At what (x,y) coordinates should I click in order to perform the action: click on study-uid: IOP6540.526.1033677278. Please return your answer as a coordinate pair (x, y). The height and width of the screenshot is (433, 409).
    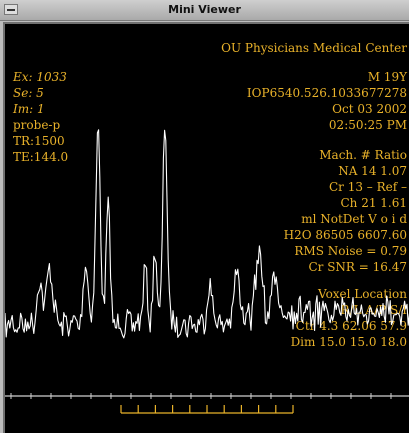
    Looking at the image, I should click on (326, 93).